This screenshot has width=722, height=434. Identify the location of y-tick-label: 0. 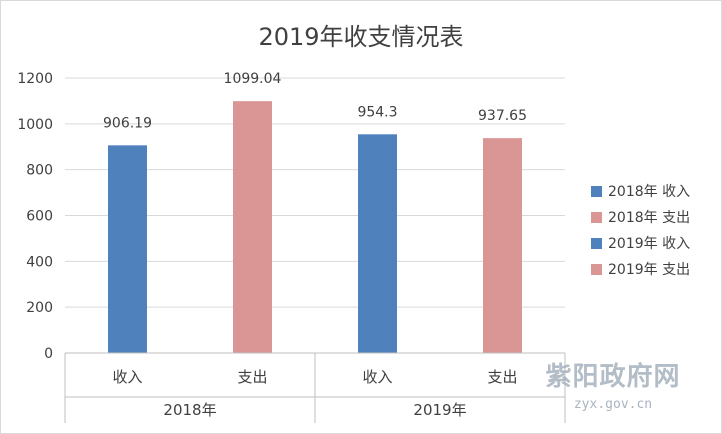
(48, 354).